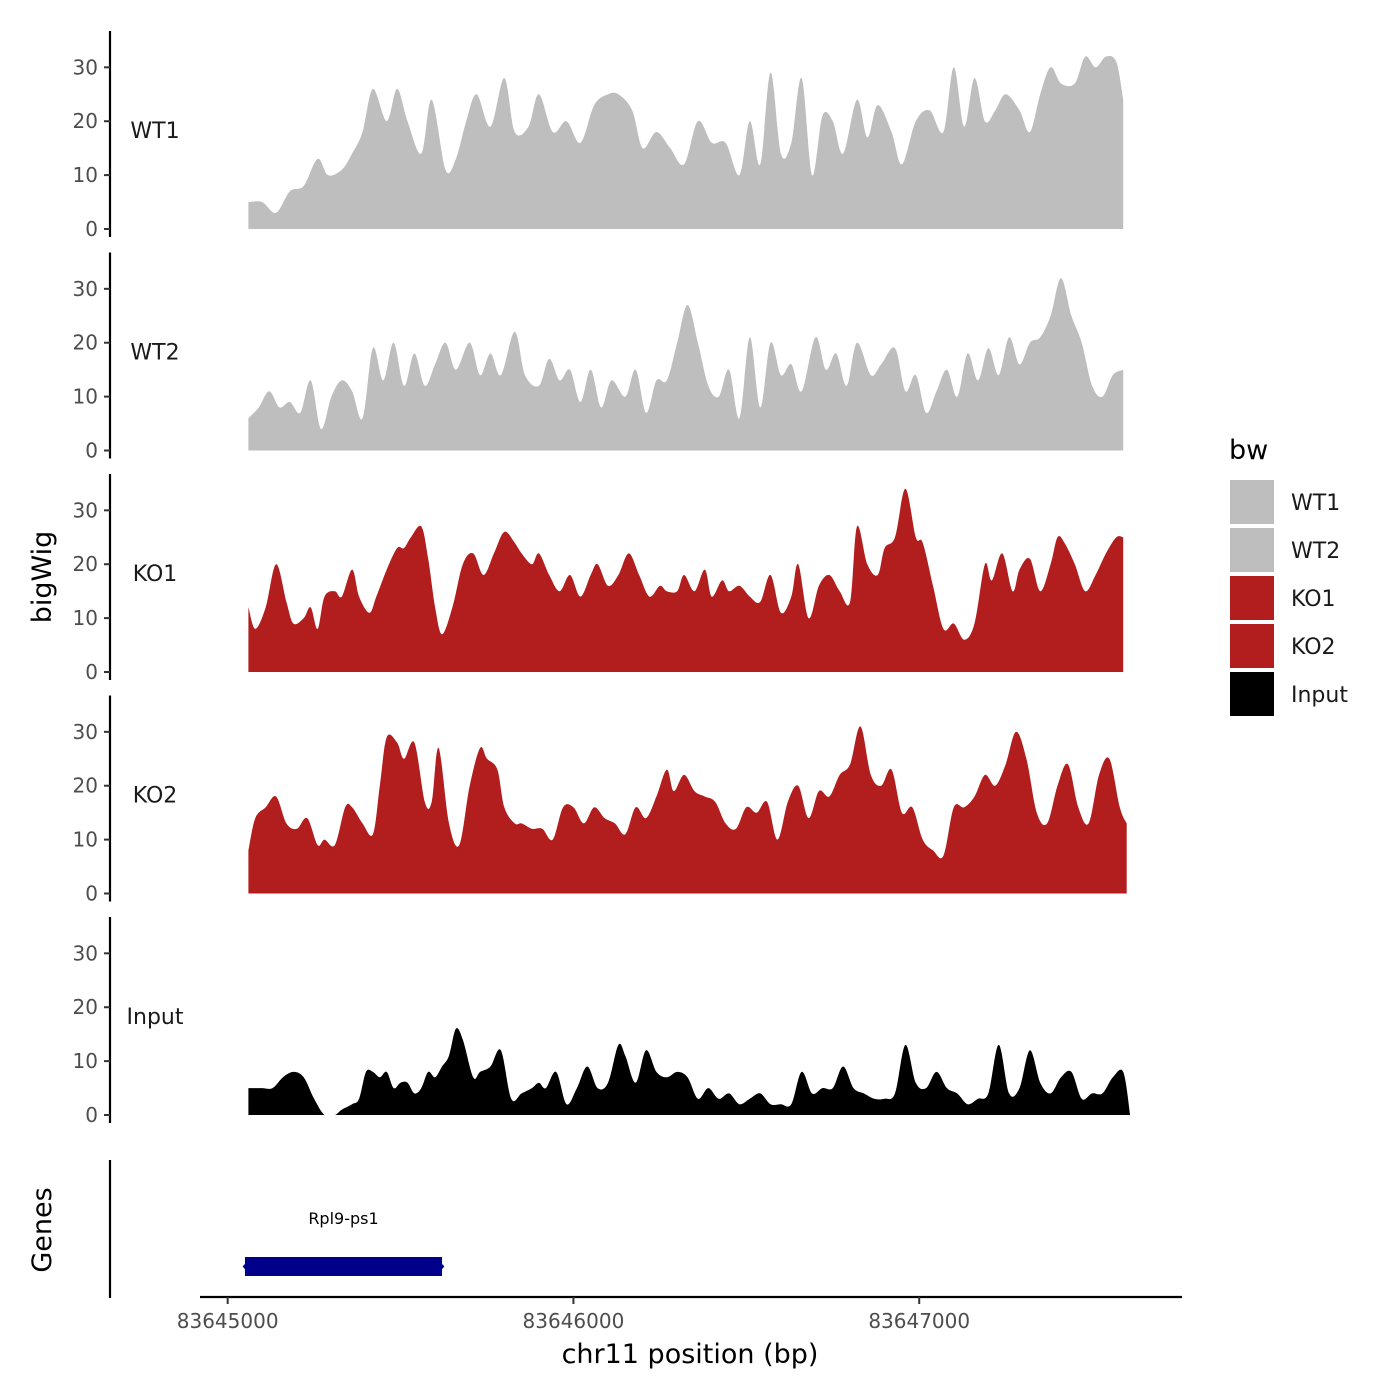 Image resolution: width=1400 pixels, height=1400 pixels. Describe the element at coordinates (1315, 551) in the screenshot. I see `legend-label: WT2` at that location.